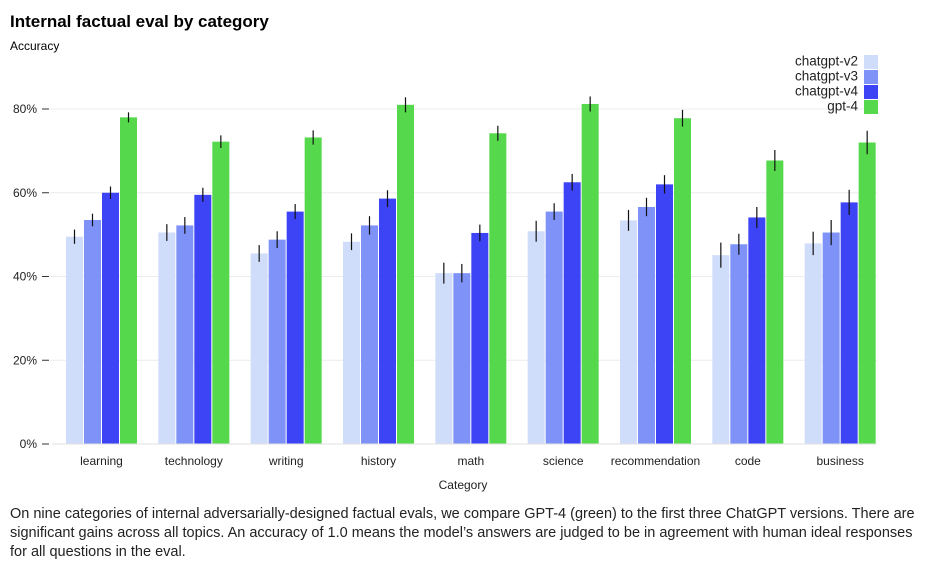  What do you see at coordinates (498, 288) in the screenshot?
I see `bar-gpt-4-math` at bounding box center [498, 288].